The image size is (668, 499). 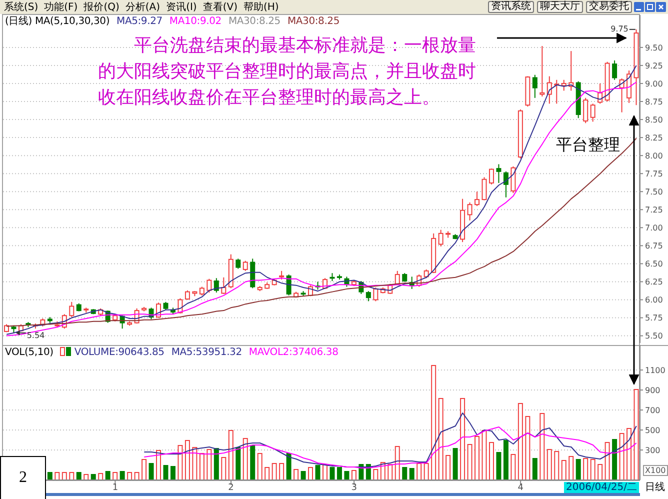 What do you see at coordinates (654, 209) in the screenshot?
I see `y-tick-label: 7.25` at bounding box center [654, 209].